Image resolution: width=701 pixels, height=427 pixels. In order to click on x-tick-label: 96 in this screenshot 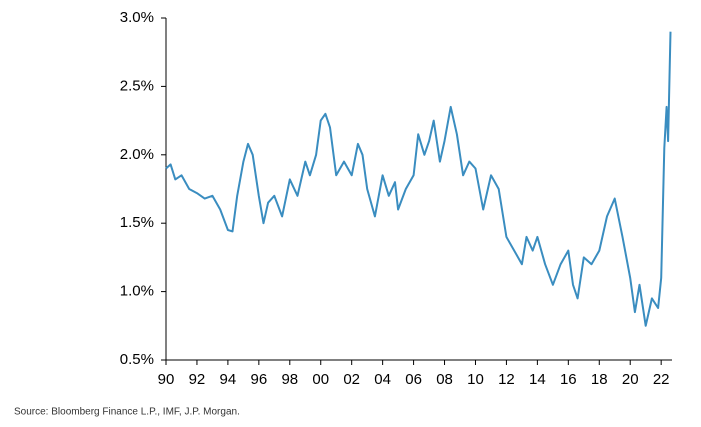, I will do `click(259, 379)`.